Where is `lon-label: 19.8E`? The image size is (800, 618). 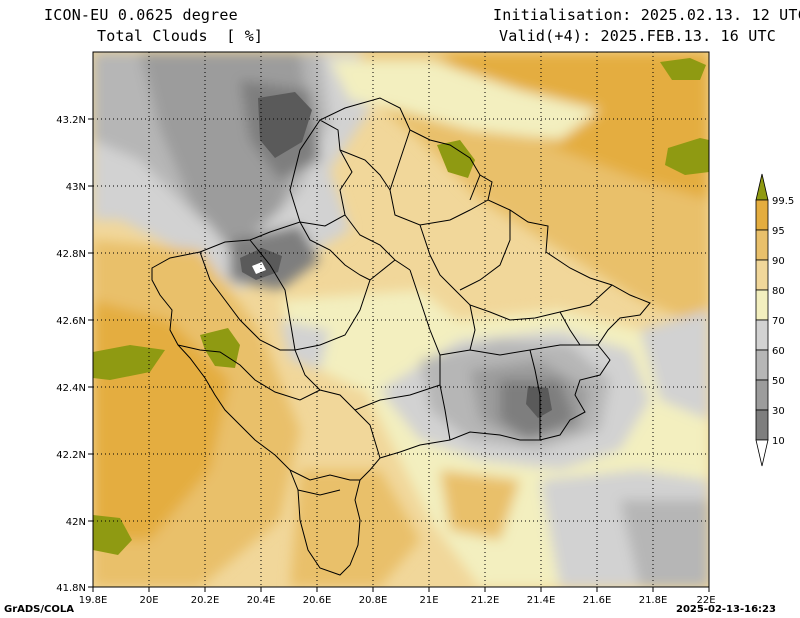 lon-label: 19.8E is located at coordinates (93, 600).